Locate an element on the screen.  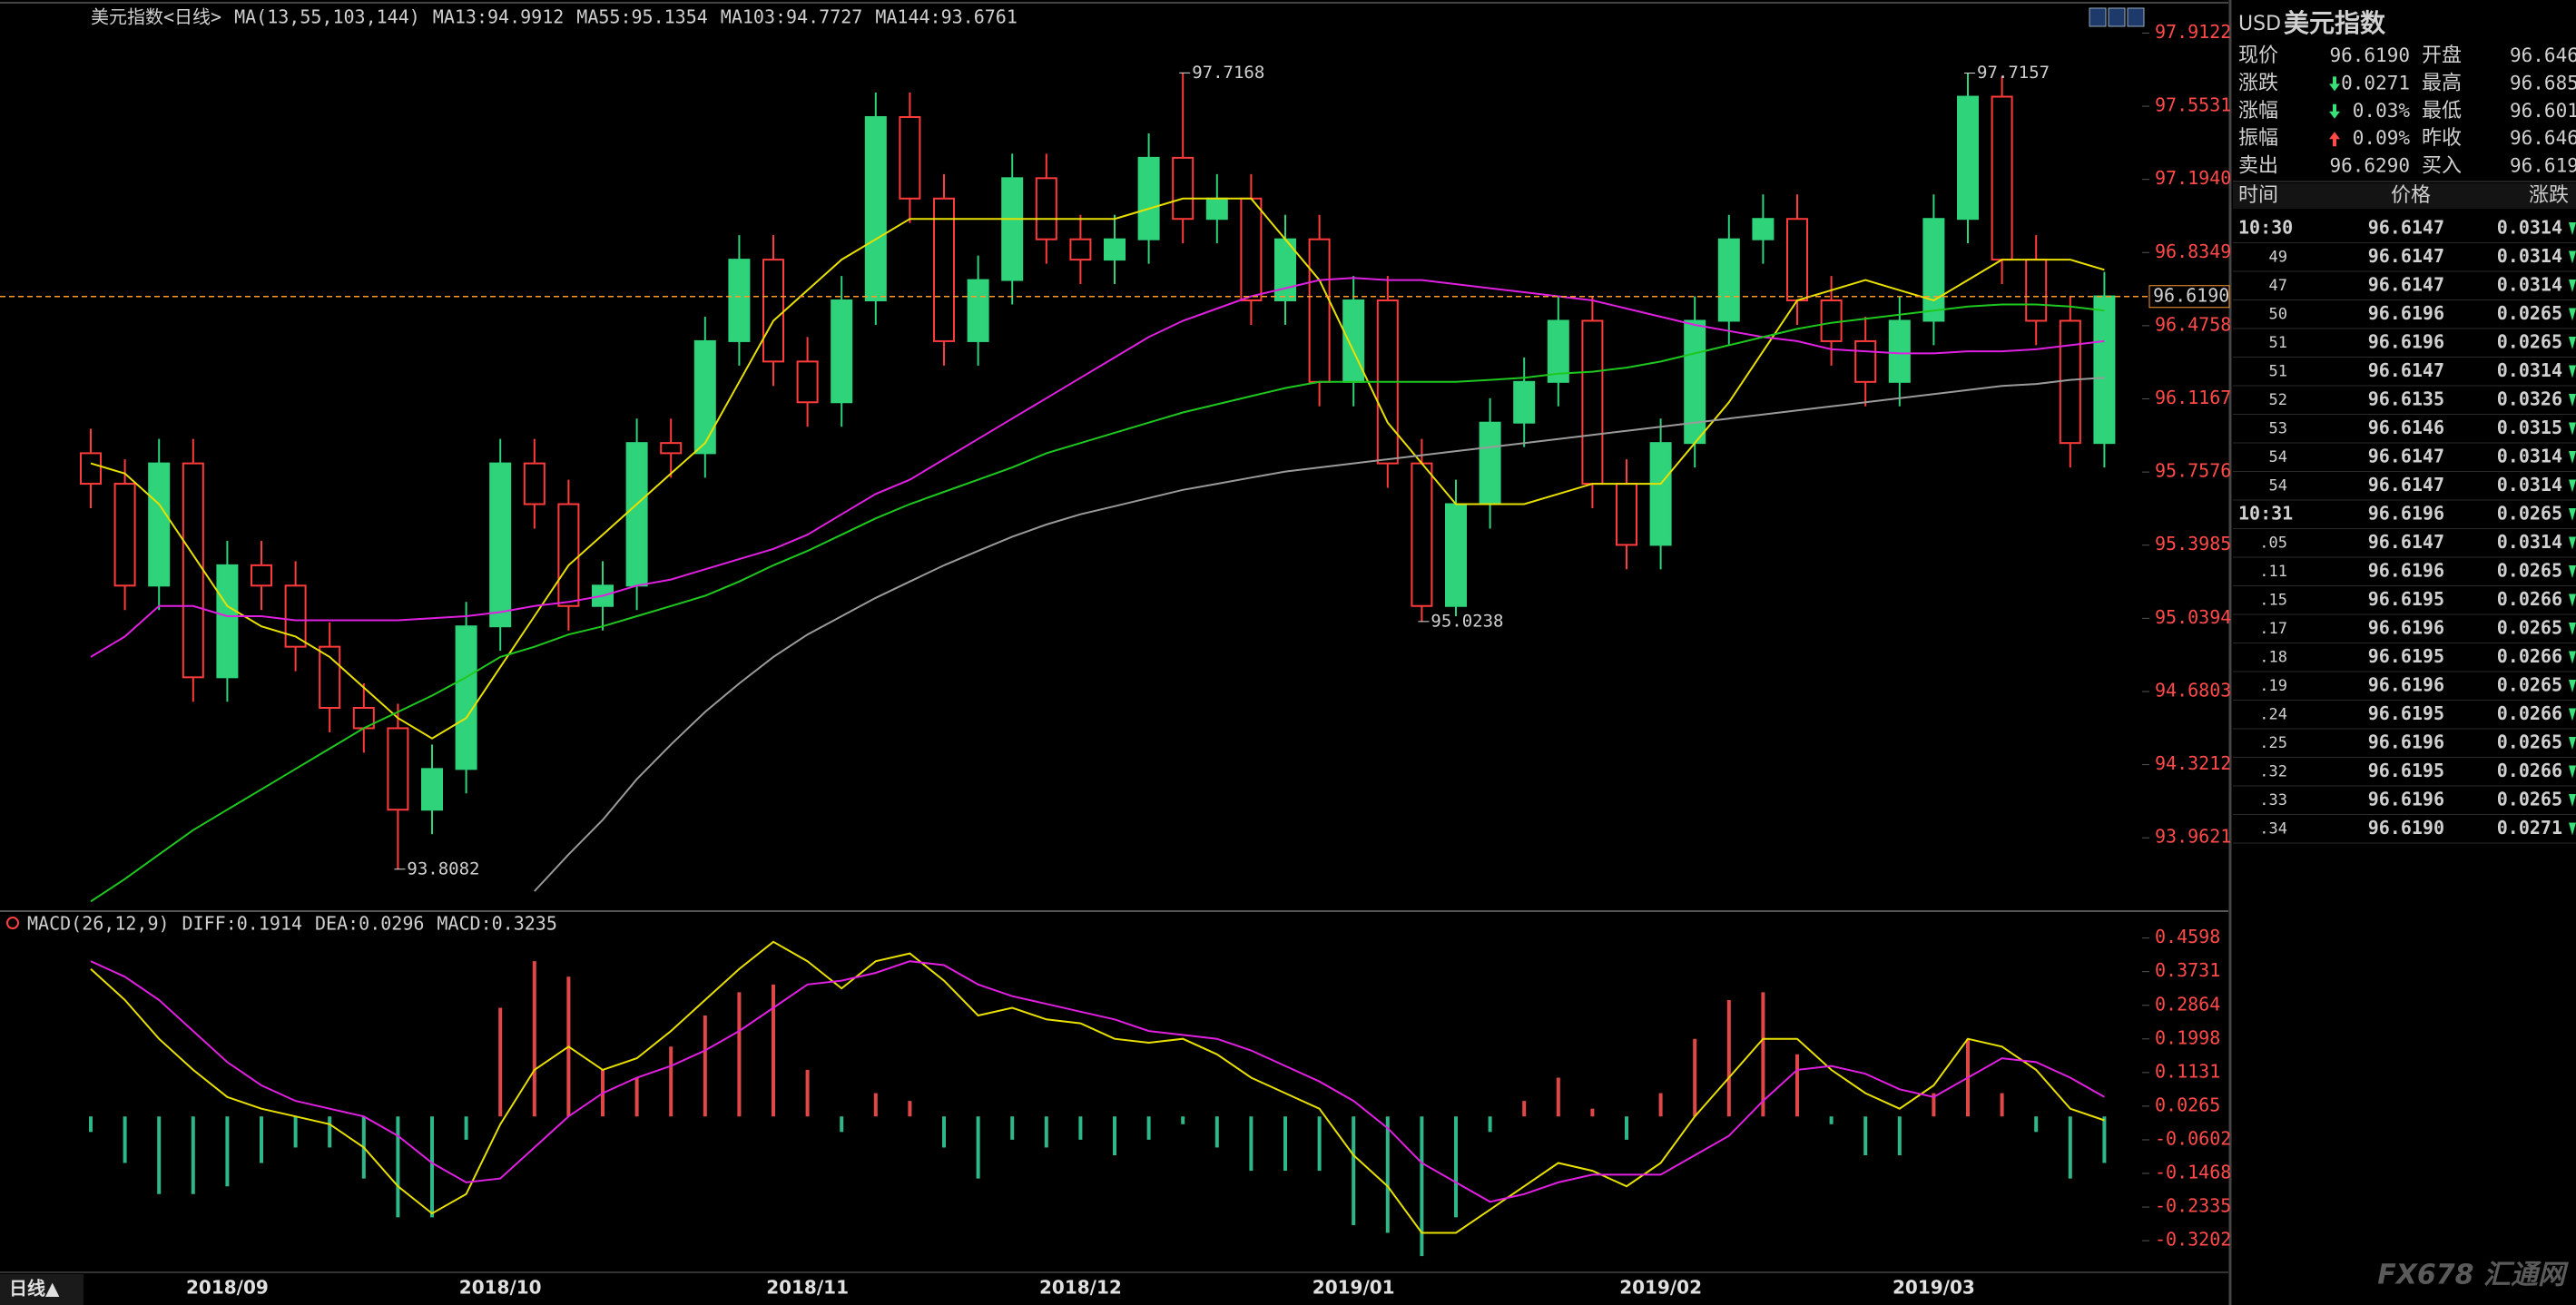
quote-value: 0.03% is located at coordinates (2382, 111).